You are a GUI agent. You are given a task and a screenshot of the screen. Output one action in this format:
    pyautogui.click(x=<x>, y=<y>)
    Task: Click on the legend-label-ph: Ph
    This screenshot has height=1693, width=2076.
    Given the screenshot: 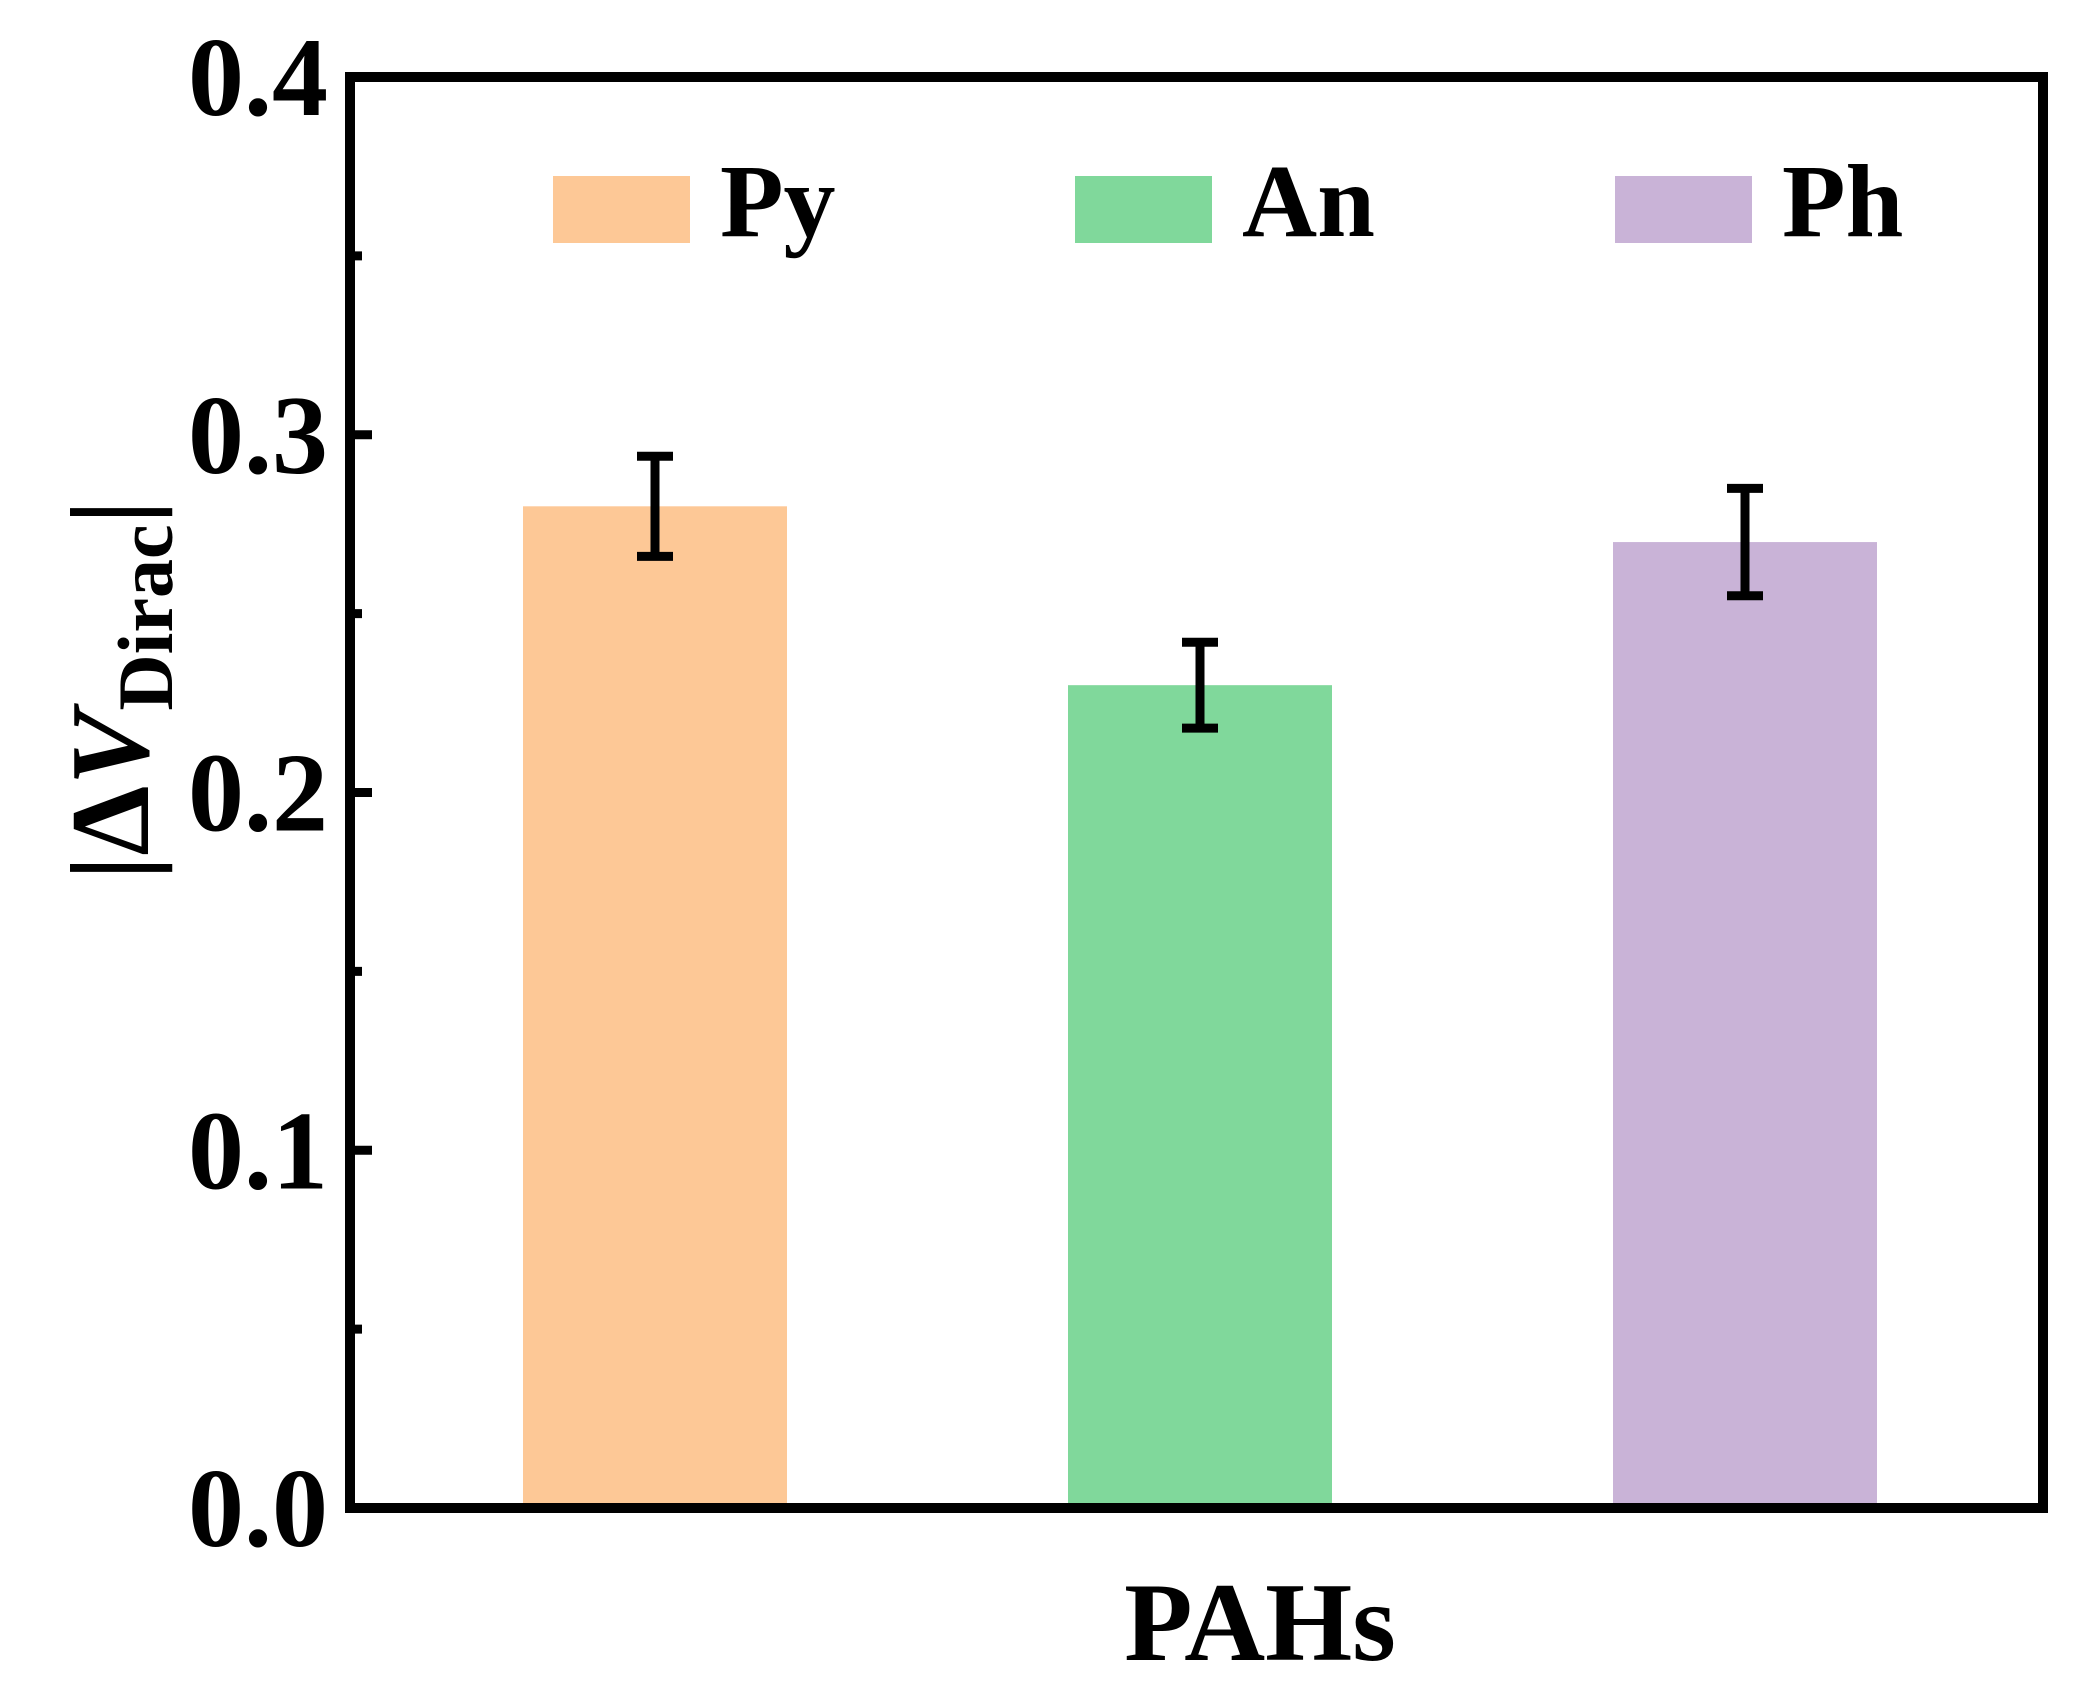 What is the action you would take?
    pyautogui.click(x=1842, y=201)
    